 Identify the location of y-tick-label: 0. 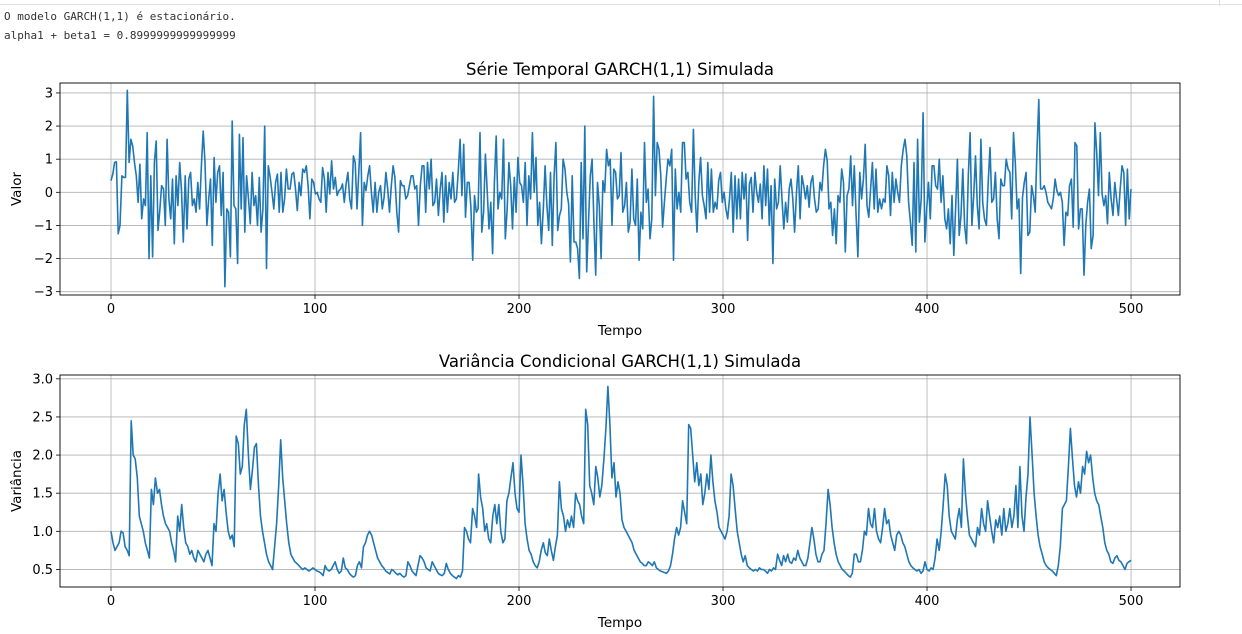
(49, 193).